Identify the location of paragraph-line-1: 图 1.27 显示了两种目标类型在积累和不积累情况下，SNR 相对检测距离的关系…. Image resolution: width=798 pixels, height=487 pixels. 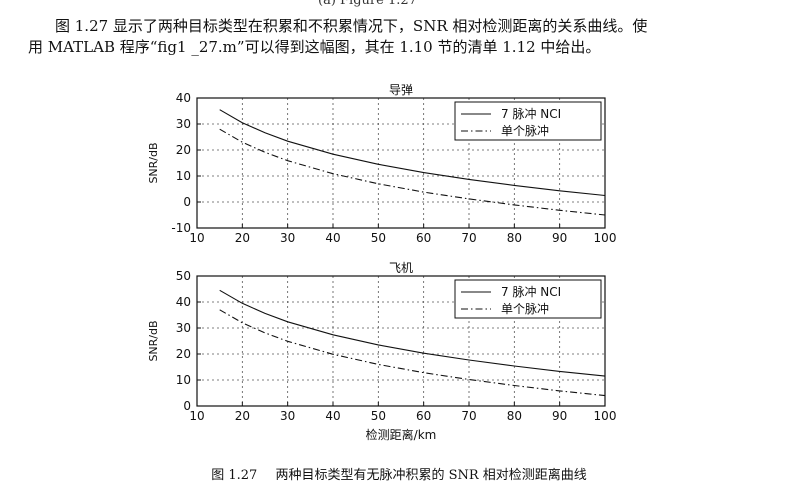
(351, 26).